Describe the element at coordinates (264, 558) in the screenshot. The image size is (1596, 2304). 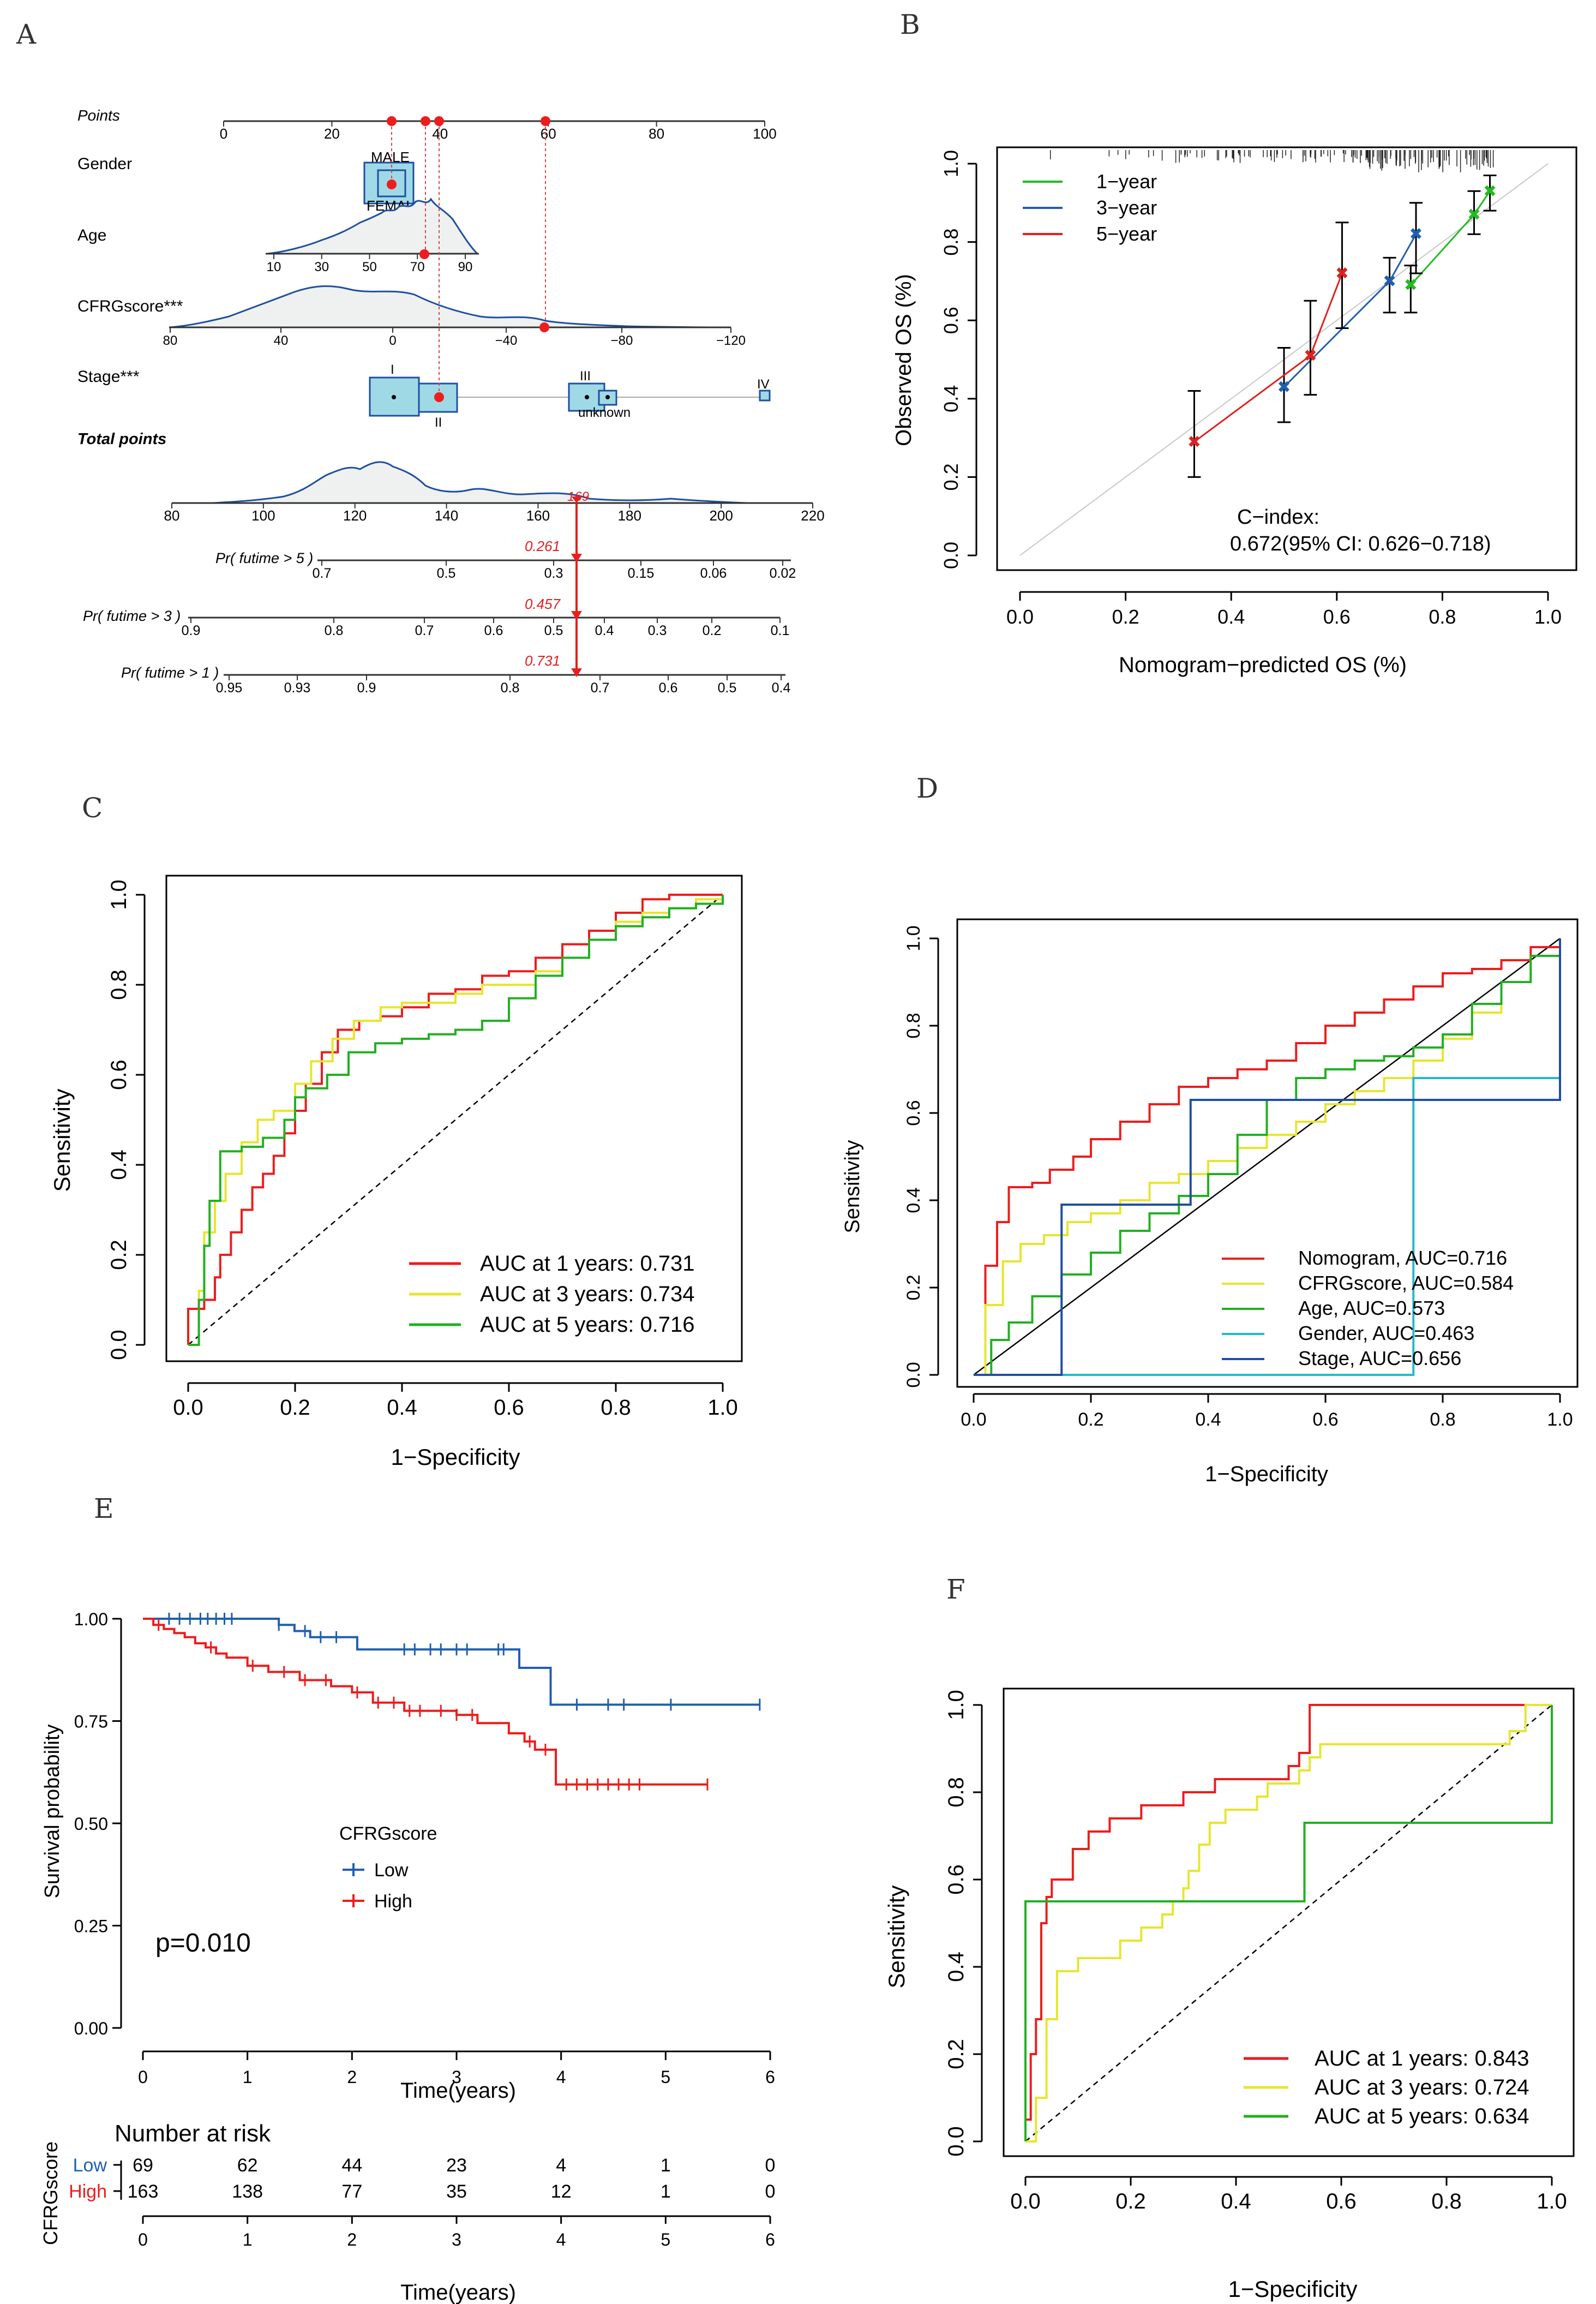
I see `nomo-label-pr5: Pr( futime > 5 )` at that location.